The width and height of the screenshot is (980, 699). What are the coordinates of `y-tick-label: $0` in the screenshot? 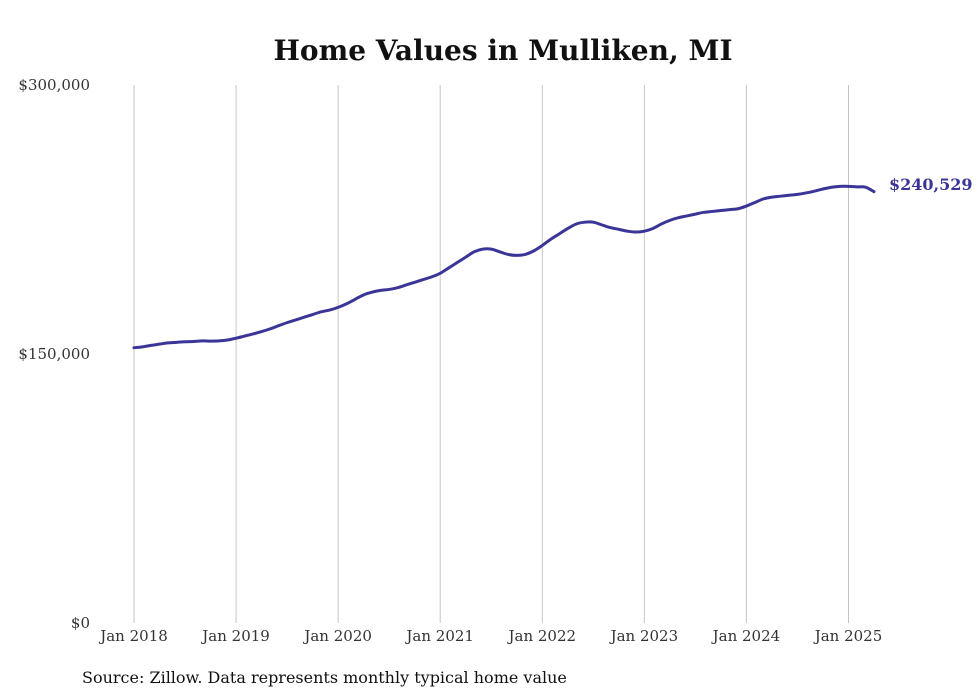 It's located at (80, 623).